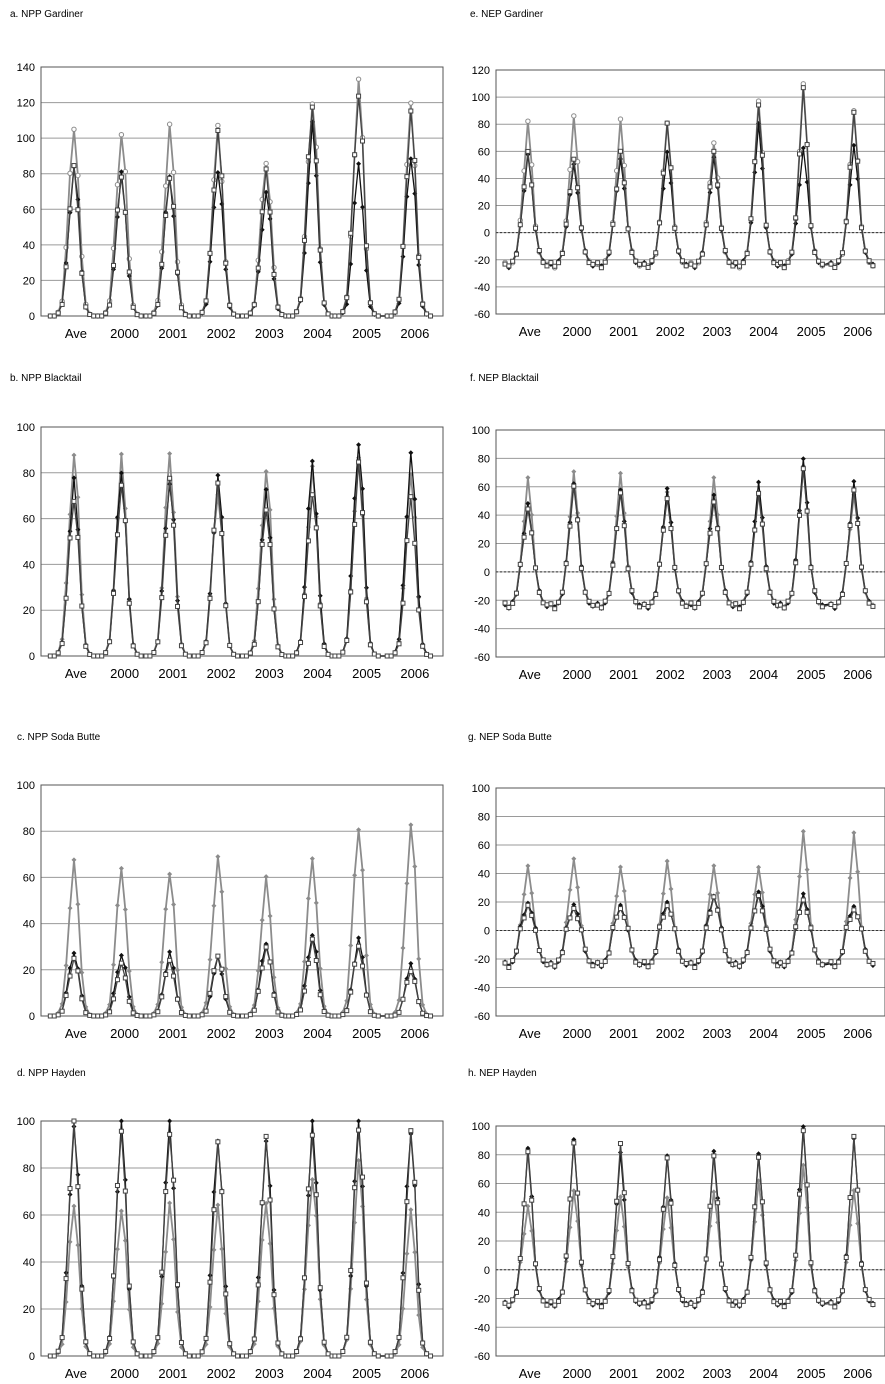 The height and width of the screenshot is (1384, 885). What do you see at coordinates (576, 331) in the screenshot?
I see `x-tick-label: 2000` at bounding box center [576, 331].